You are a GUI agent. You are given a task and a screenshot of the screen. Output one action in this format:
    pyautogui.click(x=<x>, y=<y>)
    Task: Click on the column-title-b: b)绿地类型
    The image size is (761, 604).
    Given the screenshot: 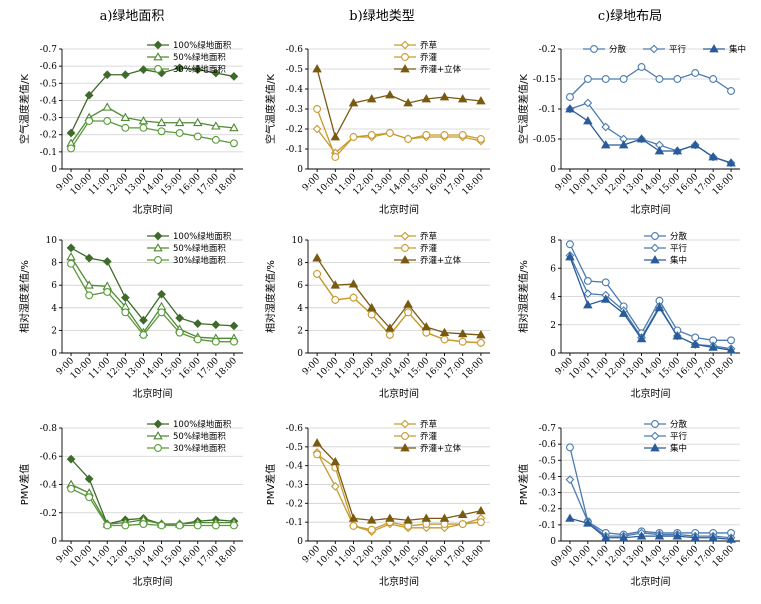 What is the action you would take?
    pyautogui.click(x=381, y=16)
    